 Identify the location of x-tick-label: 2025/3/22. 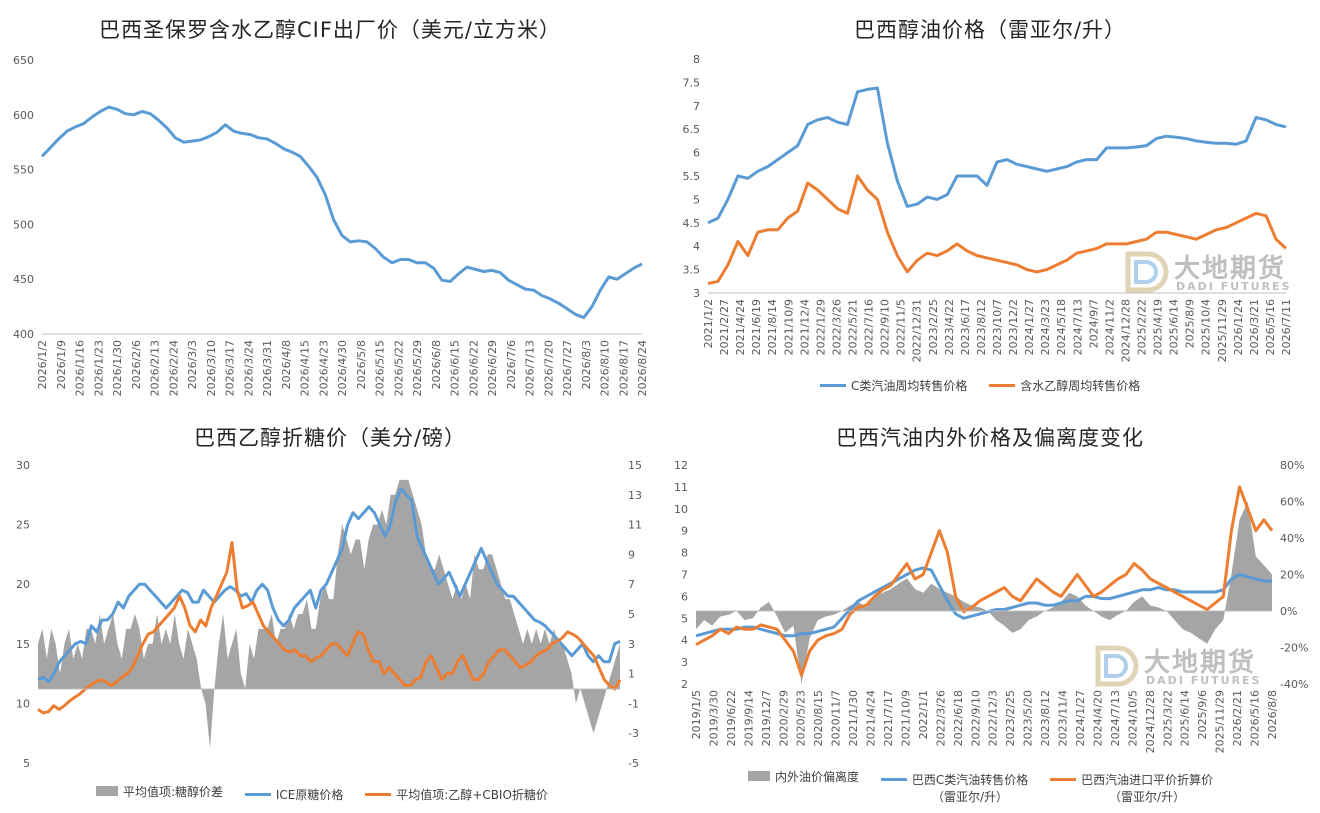
(1167, 718).